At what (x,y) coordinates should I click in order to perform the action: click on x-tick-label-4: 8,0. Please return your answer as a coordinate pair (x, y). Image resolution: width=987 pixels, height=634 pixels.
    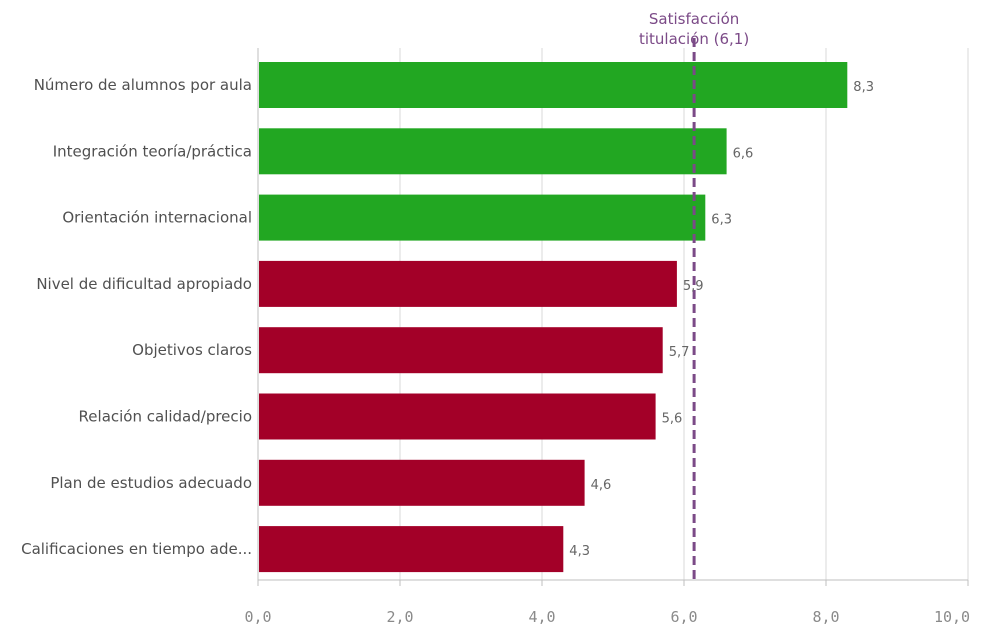
    Looking at the image, I should click on (825, 617).